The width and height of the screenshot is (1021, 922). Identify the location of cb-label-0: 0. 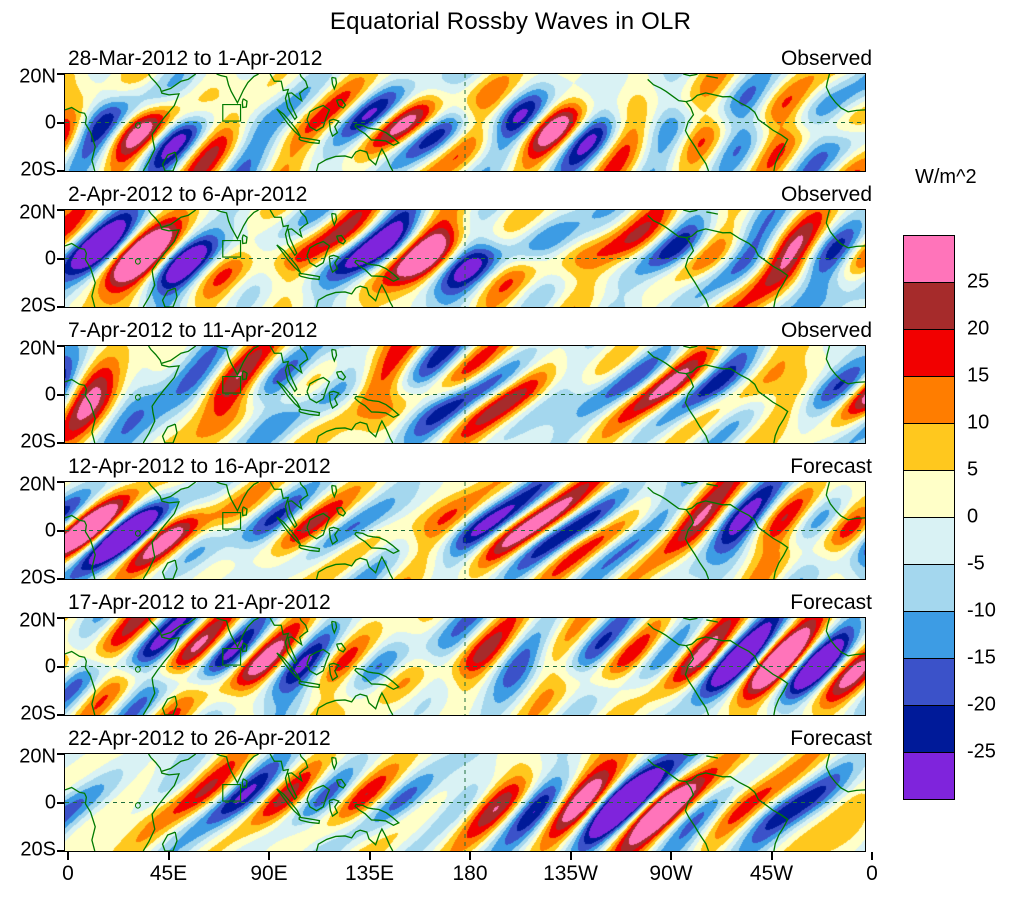
(973, 516).